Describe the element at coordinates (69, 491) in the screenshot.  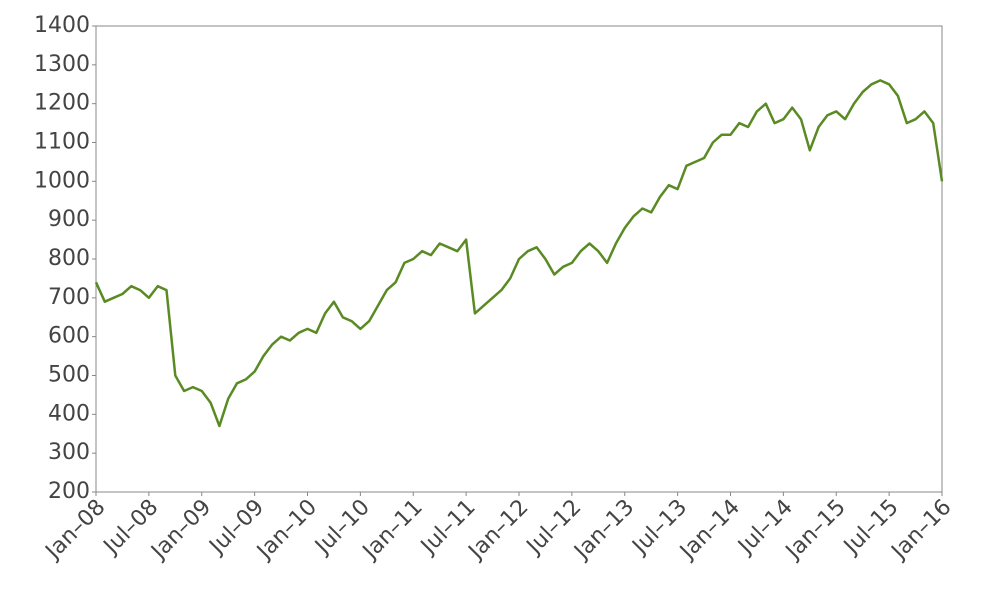
I see `y-tick-label: 200` at that location.